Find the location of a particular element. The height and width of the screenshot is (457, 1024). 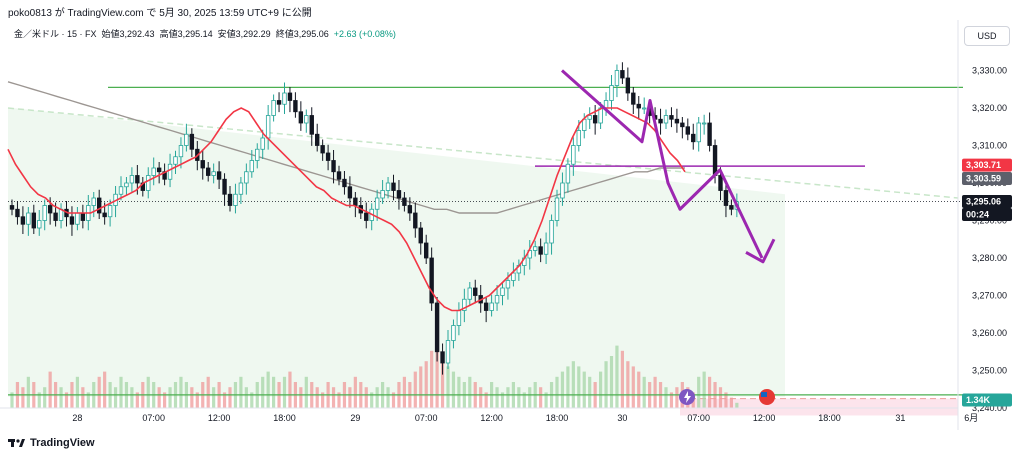

footer-branding: TradingView is located at coordinates (51, 443).